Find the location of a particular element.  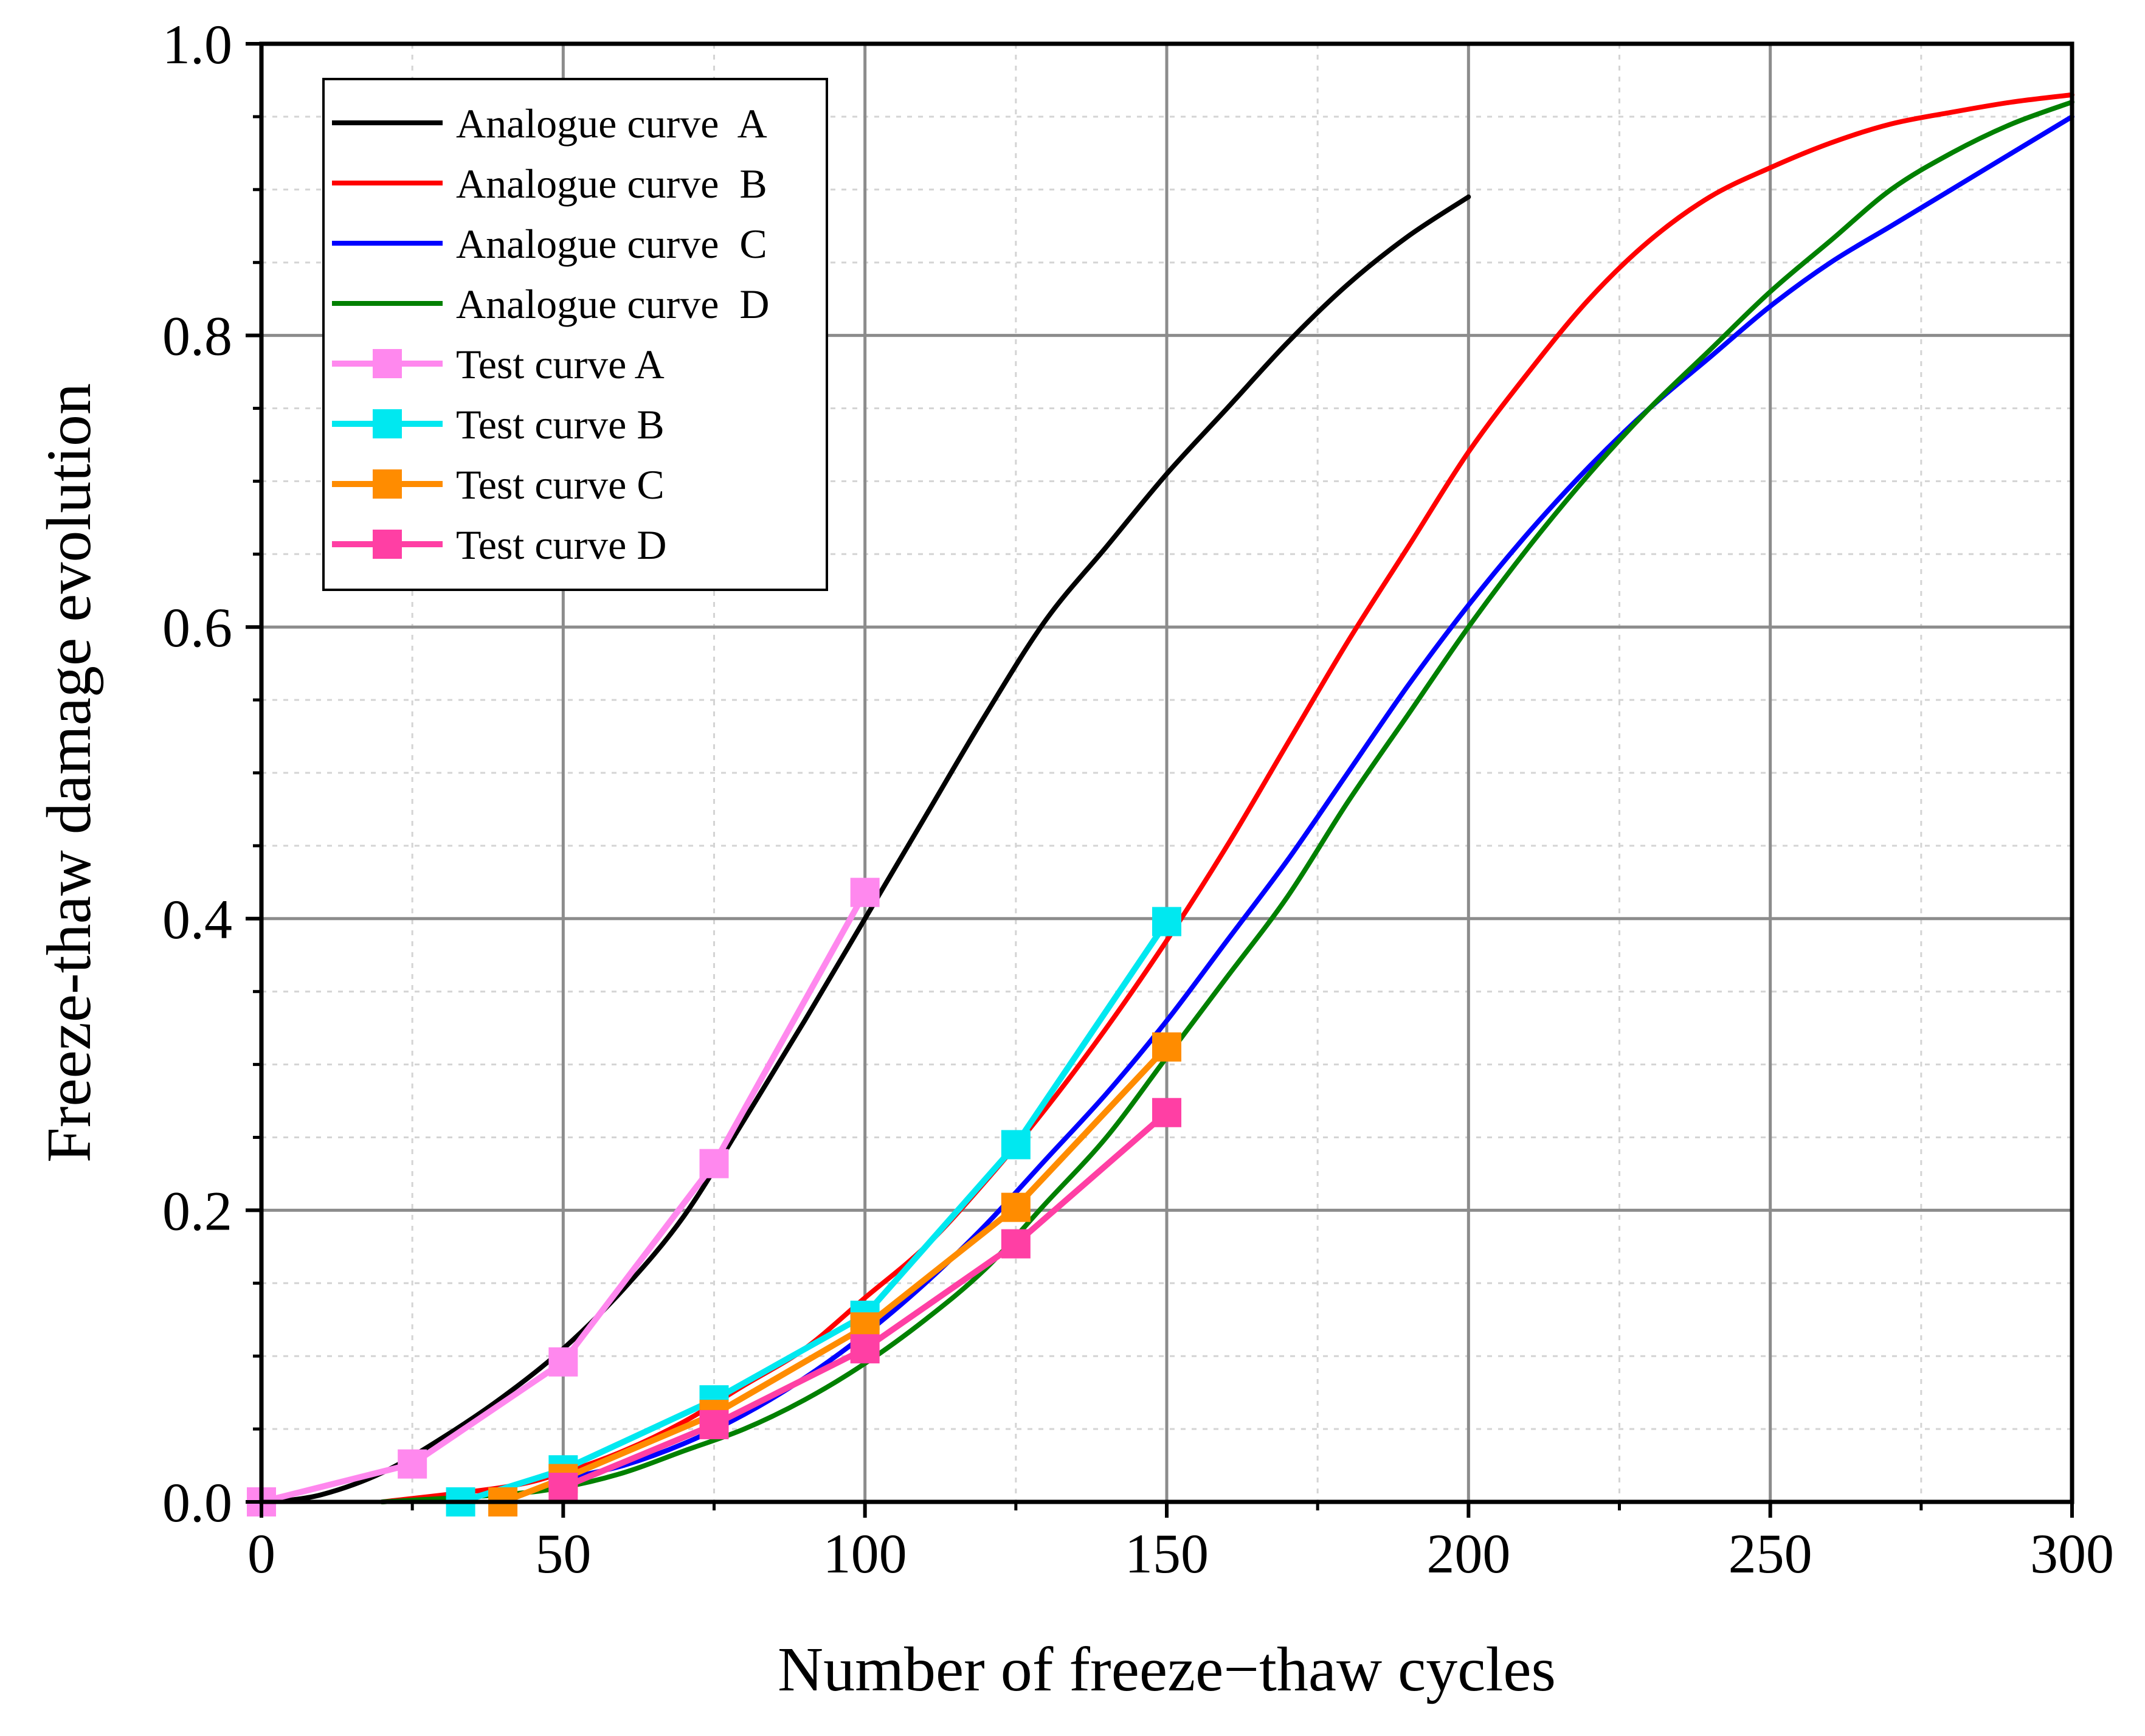

y-tick-labels: 0.0 0.2 0.4 0.6 0.8 1.0 is located at coordinates (197, 773).